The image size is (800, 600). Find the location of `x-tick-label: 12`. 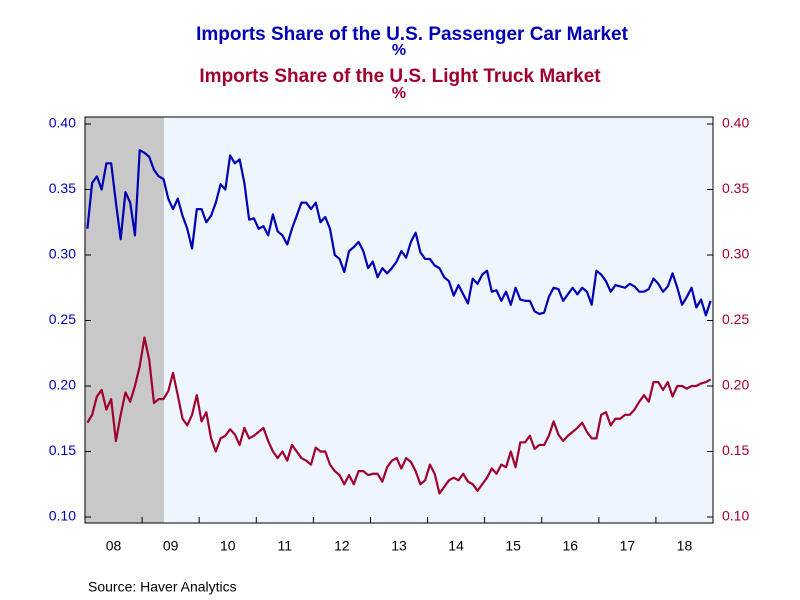

x-tick-label: 12 is located at coordinates (342, 546).